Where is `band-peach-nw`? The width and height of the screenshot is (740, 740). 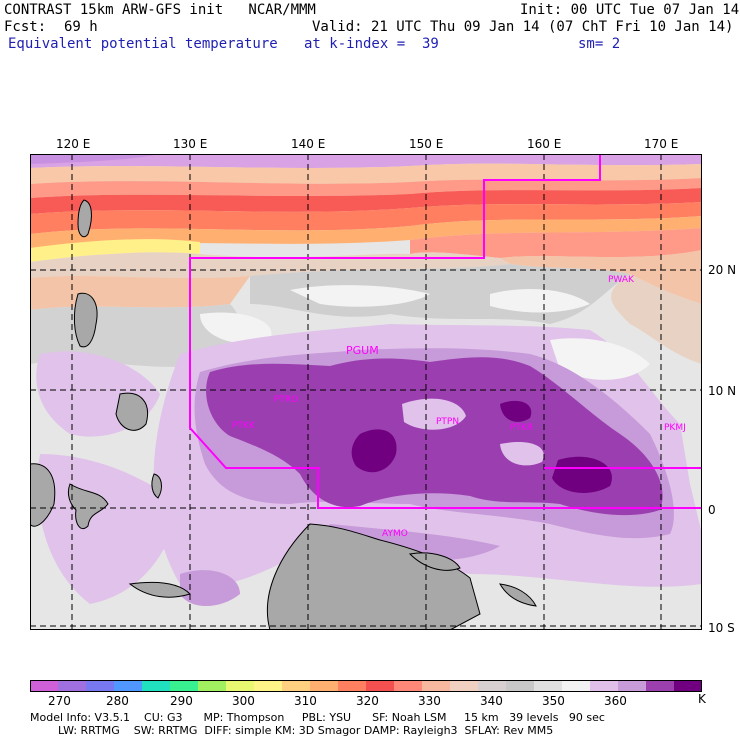
band-peach-nw is located at coordinates (140, 293).